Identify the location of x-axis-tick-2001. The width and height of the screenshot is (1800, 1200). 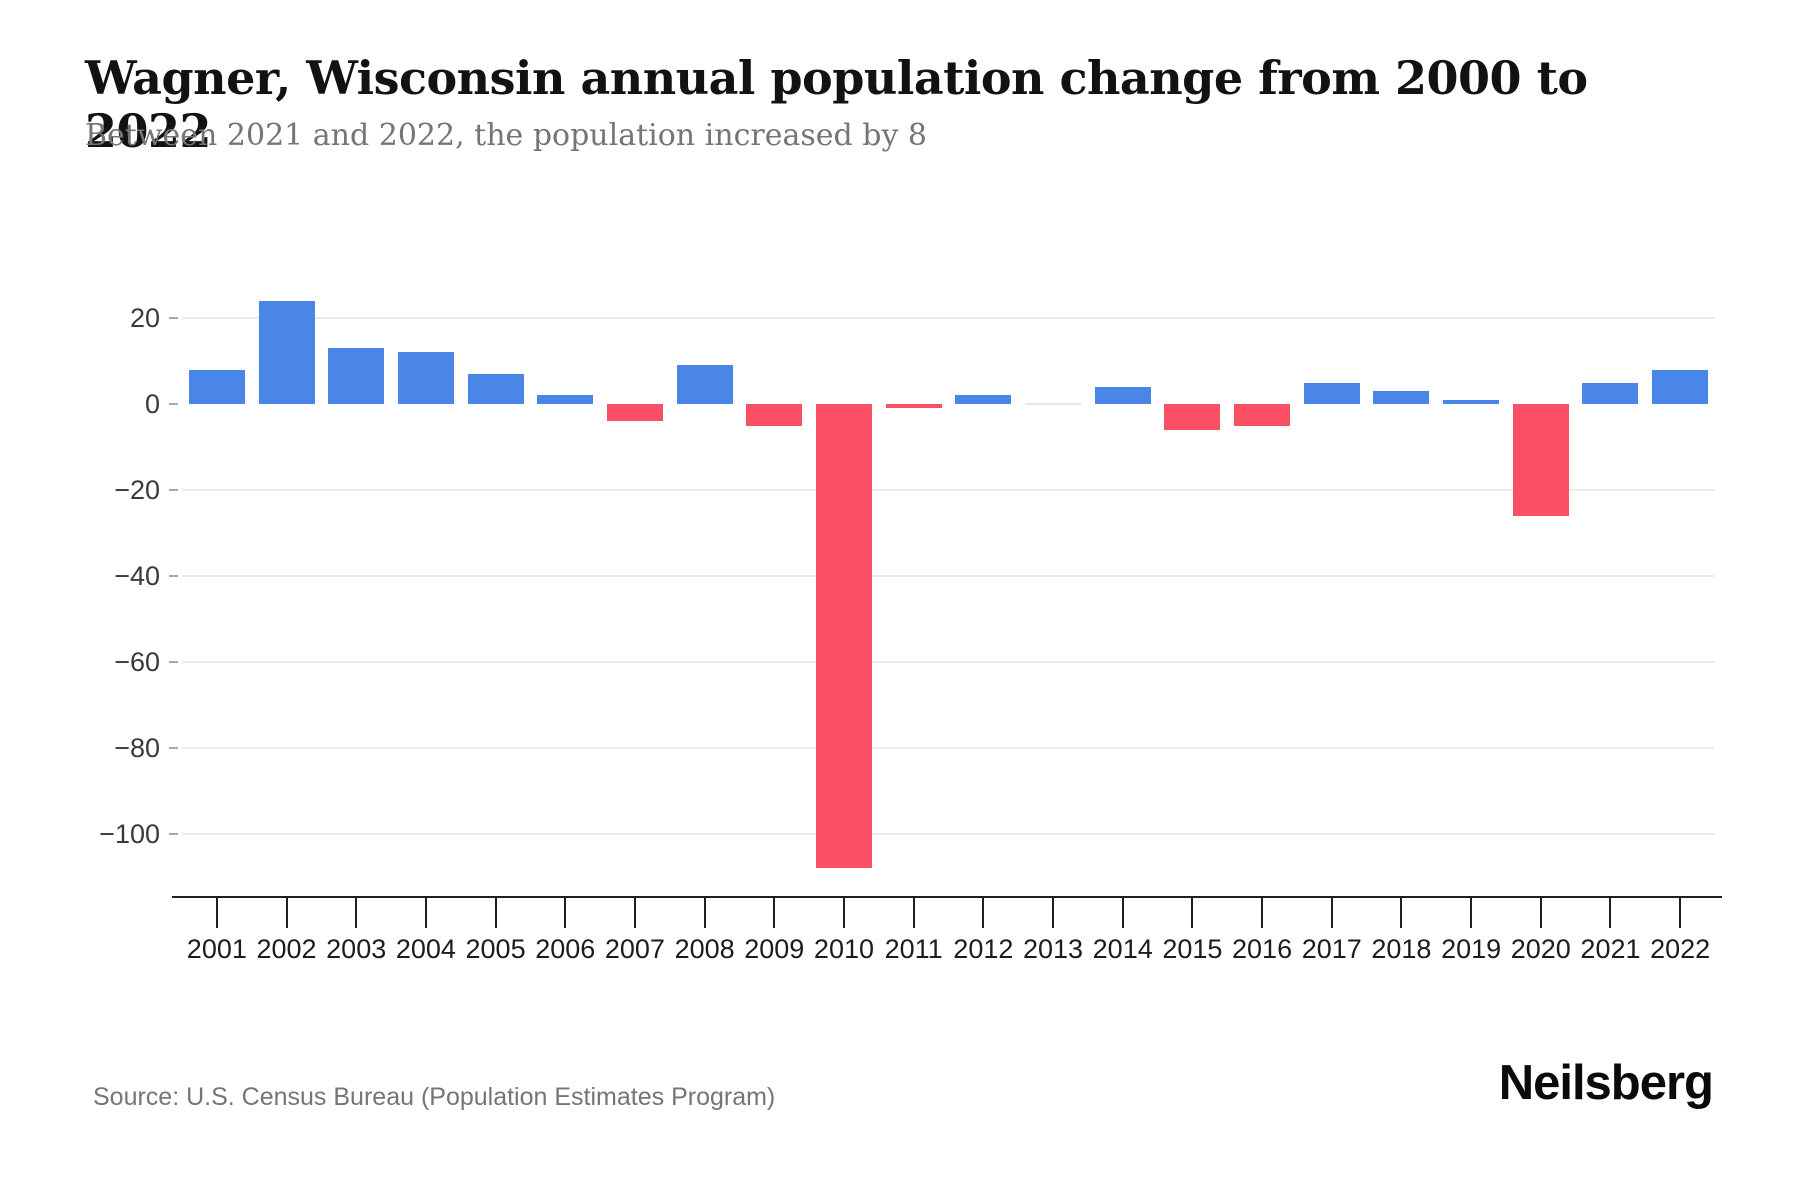
(216, 913).